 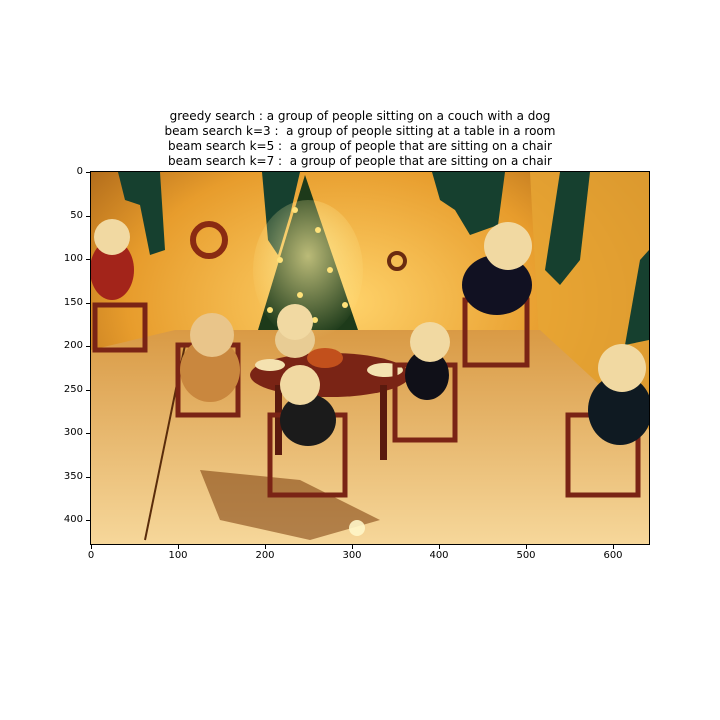 I want to click on curtain-right-a, so click(x=468, y=203).